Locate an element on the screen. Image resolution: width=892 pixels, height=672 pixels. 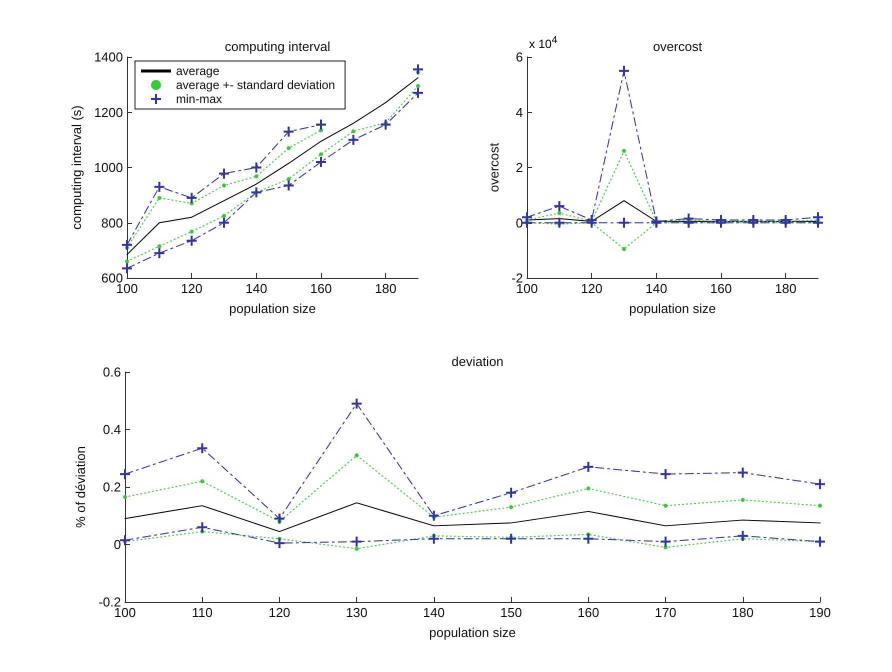
y-tick-label: 0.4 is located at coordinates (111, 429).